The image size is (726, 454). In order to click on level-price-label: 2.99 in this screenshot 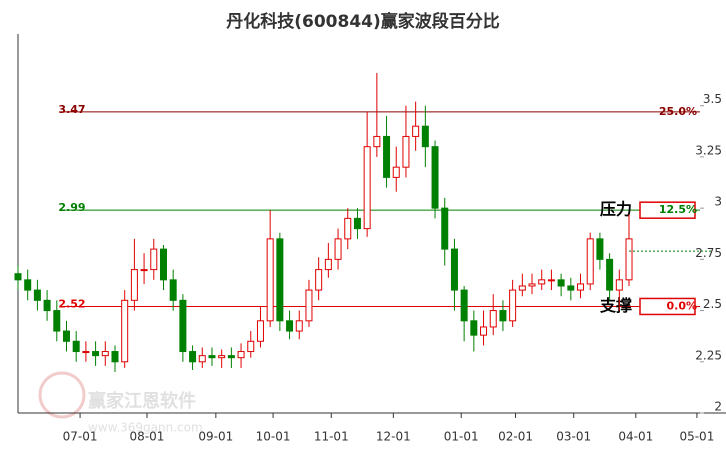, I will do `click(71, 207)`.